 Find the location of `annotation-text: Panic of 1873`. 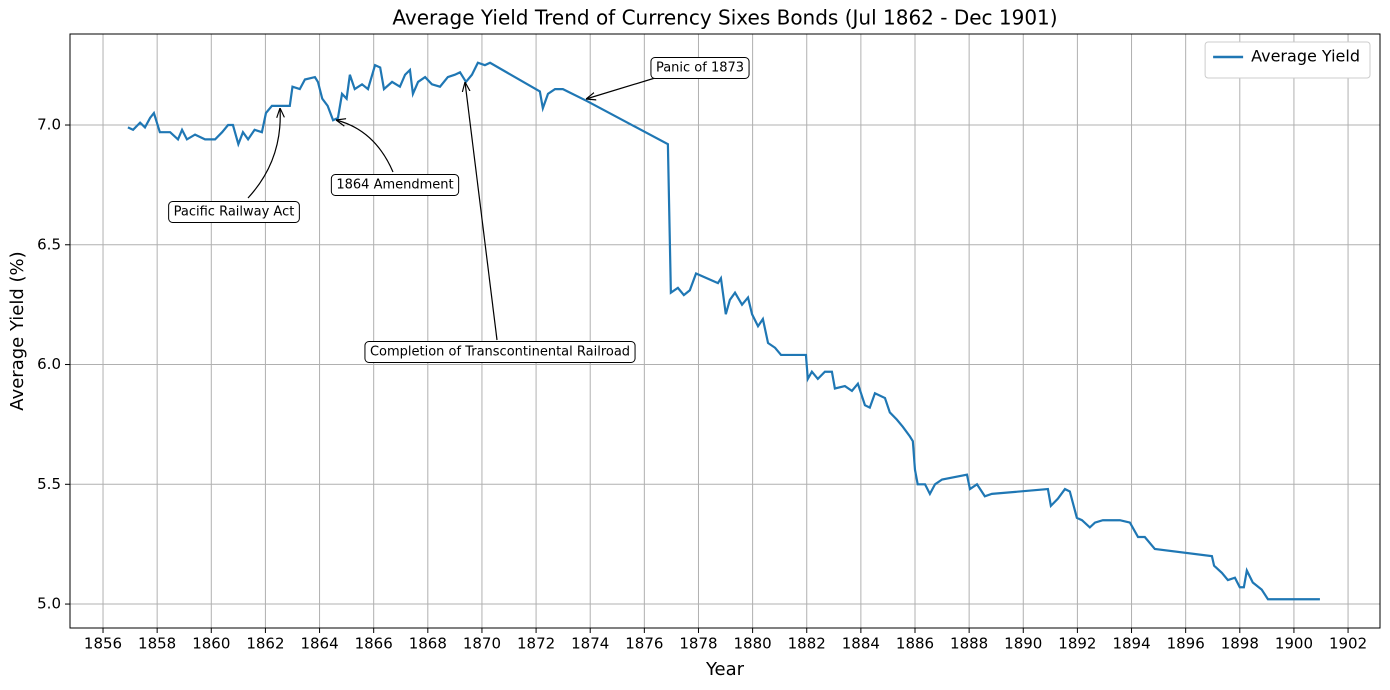

annotation-text: Panic of 1873 is located at coordinates (700, 68).